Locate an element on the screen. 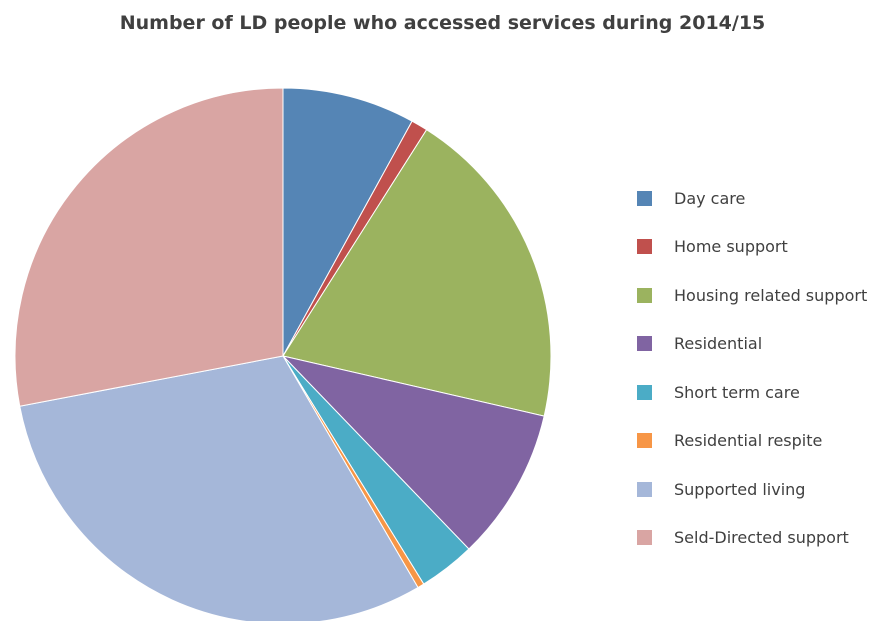  legend-label: Supported living is located at coordinates (740, 489).